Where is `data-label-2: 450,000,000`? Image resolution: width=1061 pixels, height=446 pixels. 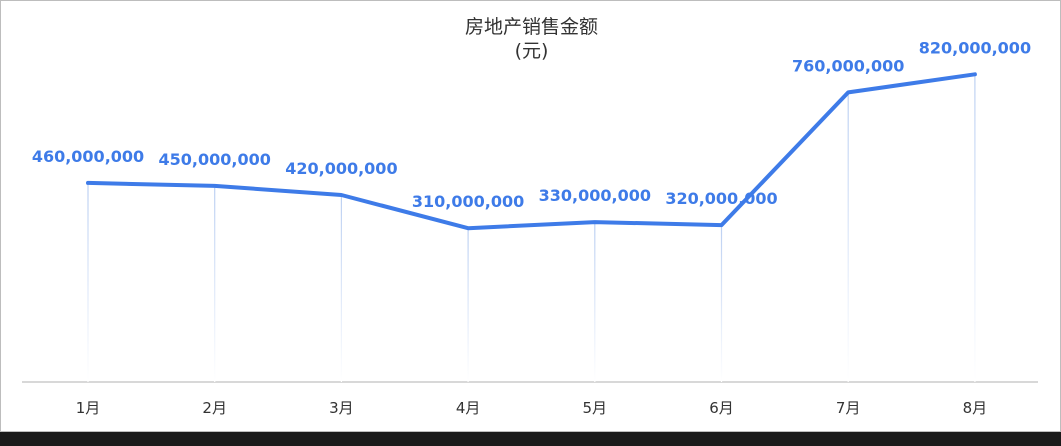
data-label-2: 450,000,000 is located at coordinates (215, 159).